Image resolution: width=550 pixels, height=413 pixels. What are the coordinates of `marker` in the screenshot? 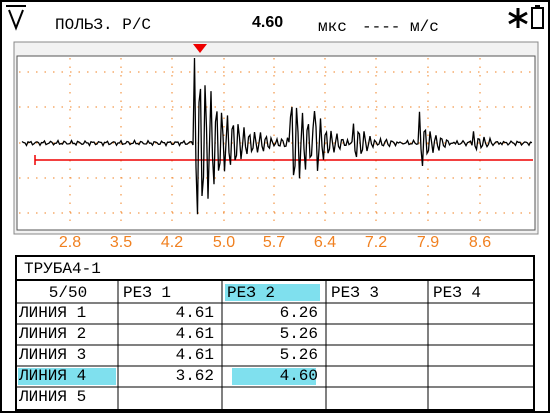 It's located at (200, 48).